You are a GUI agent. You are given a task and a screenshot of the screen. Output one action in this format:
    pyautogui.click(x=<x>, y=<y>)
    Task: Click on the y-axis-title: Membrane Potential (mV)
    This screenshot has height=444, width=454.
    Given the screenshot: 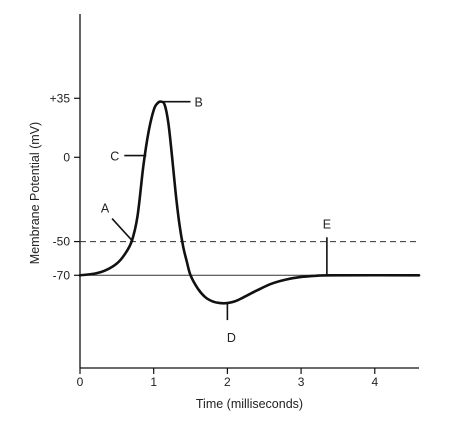 What is the action you would take?
    pyautogui.click(x=35, y=193)
    